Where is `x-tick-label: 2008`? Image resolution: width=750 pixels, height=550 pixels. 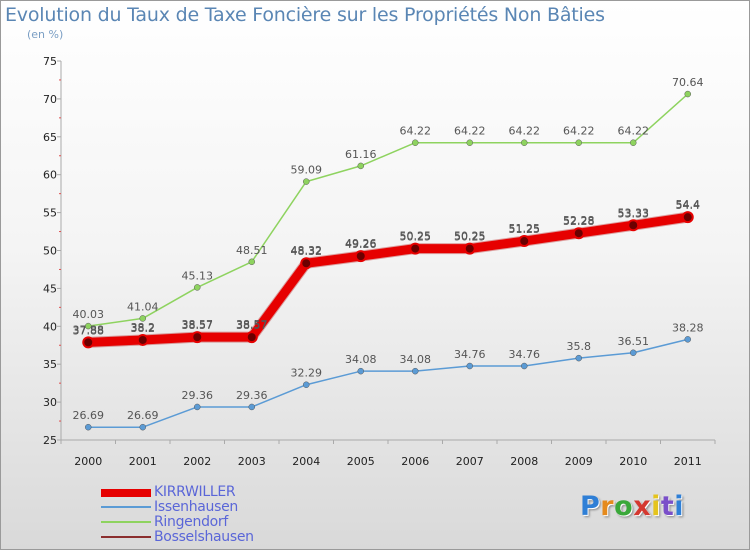 x-tick-label: 2008 is located at coordinates (524, 461).